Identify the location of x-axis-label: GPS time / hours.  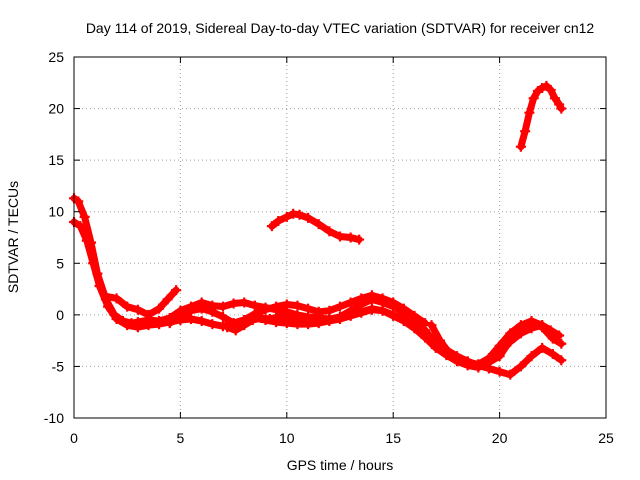
(340, 465).